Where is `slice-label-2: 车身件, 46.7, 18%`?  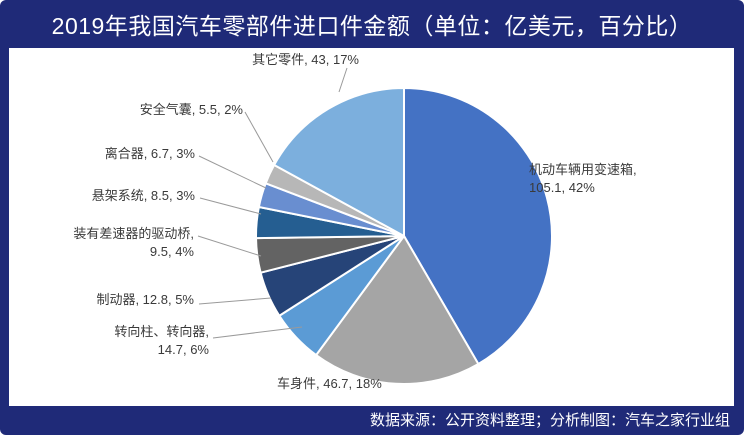 slice-label-2: 车身件, 46.7, 18% is located at coordinates (329, 383).